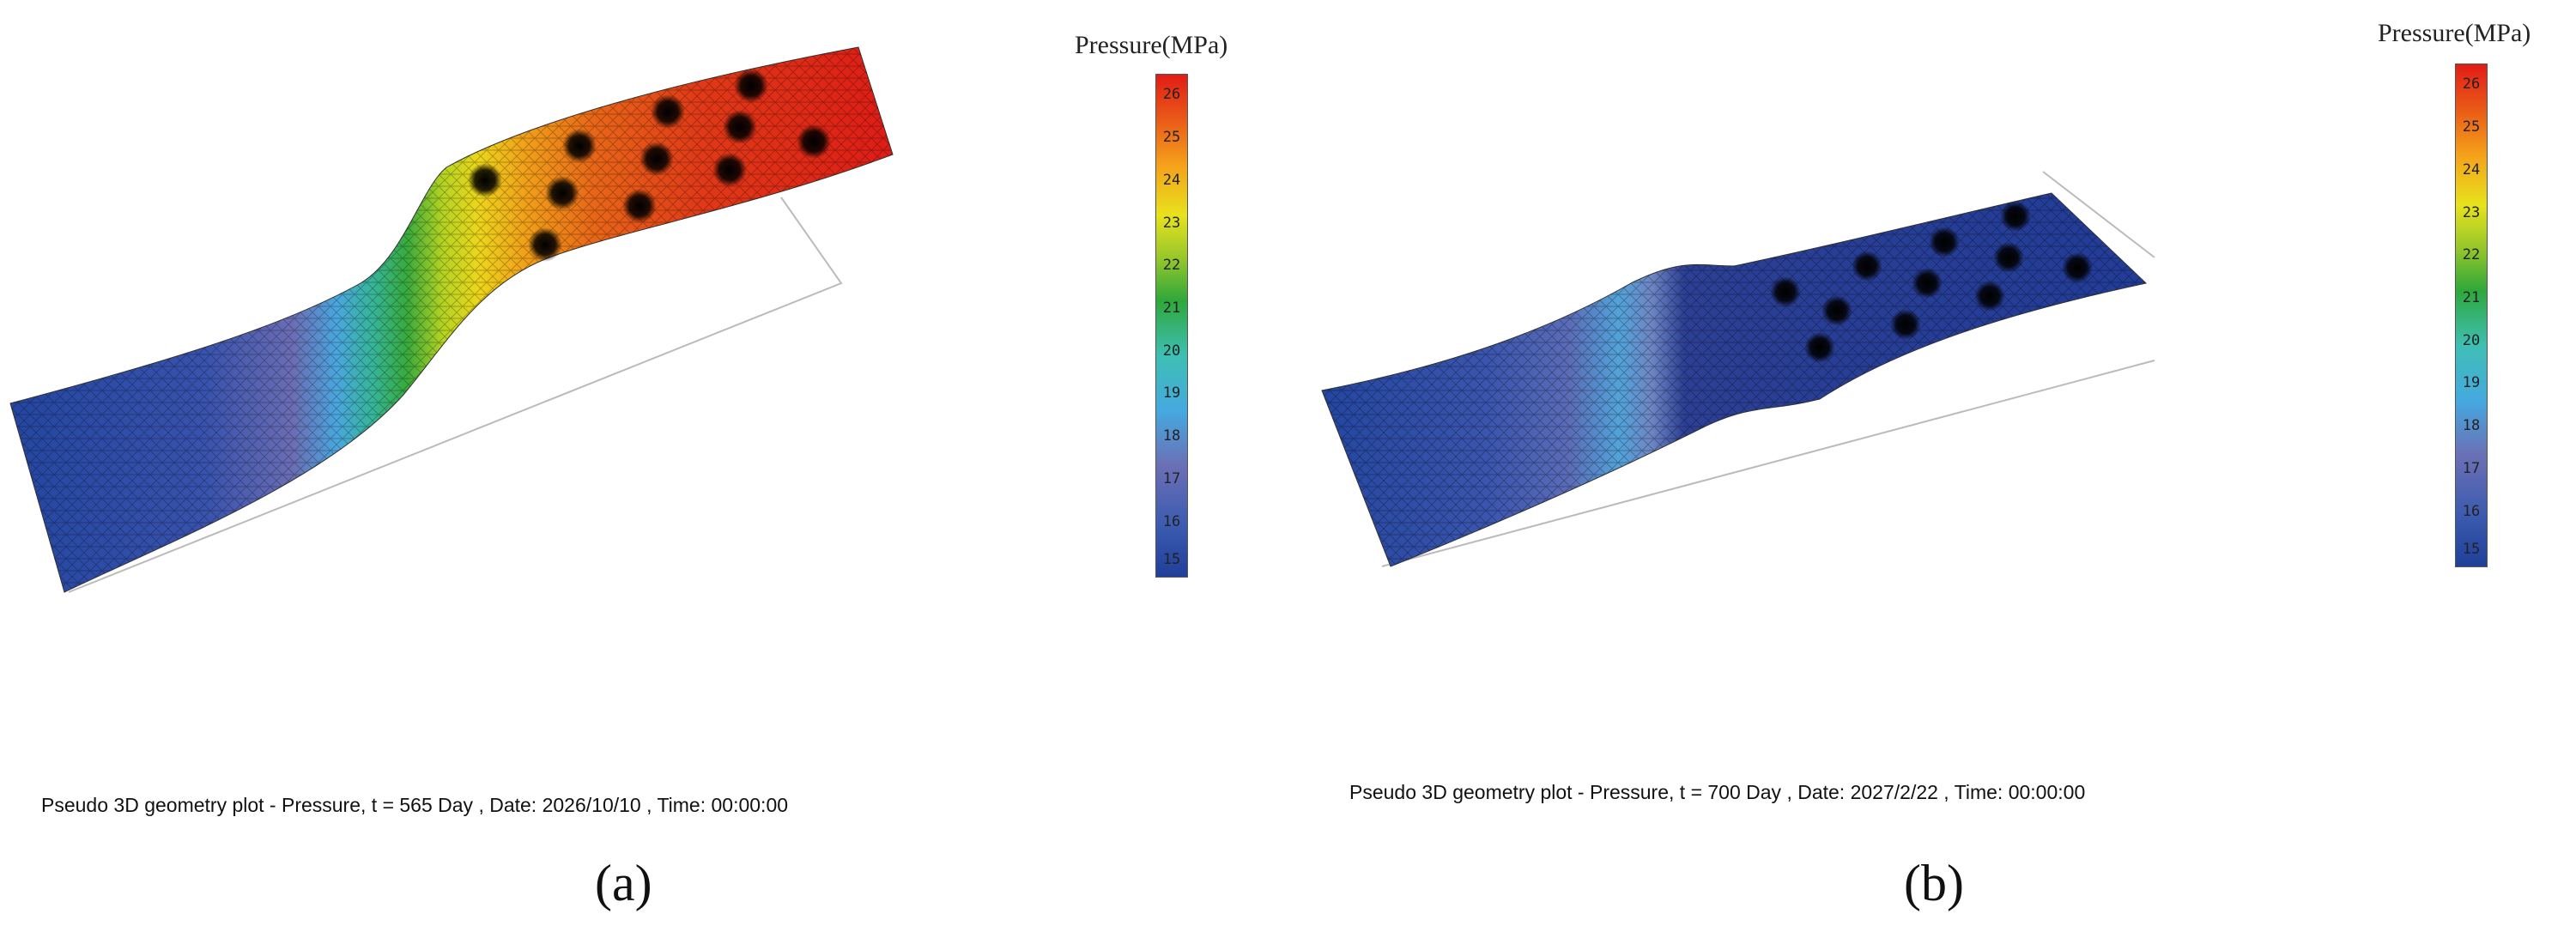 The width and height of the screenshot is (2576, 926). I want to click on mesh-overlay-b, so click(1734, 379).